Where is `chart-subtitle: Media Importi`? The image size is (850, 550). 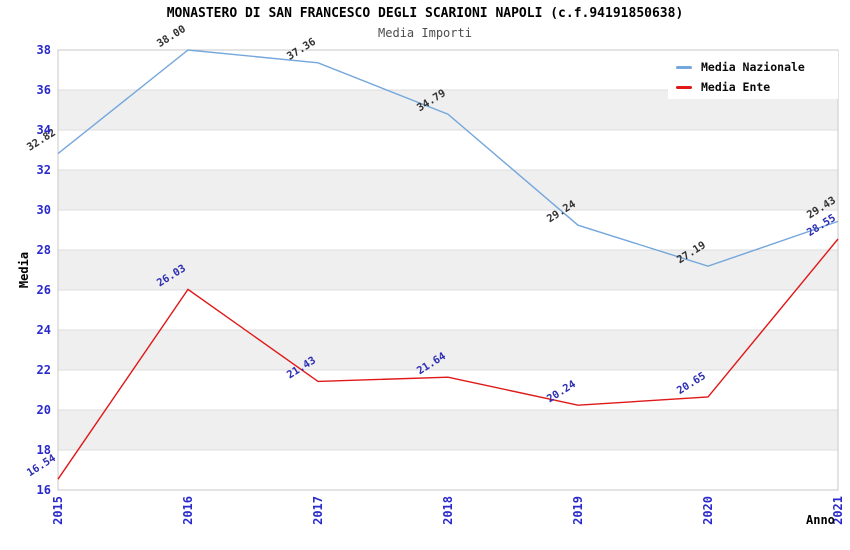
chart-subtitle: Media Importi is located at coordinates (425, 33).